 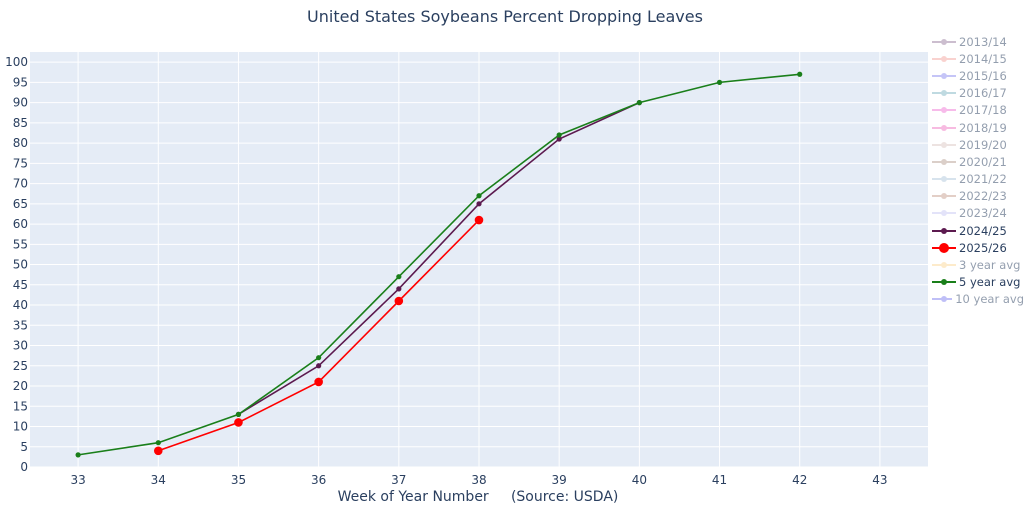 I want to click on legend-item: 2020/21, so click(x=976, y=161).